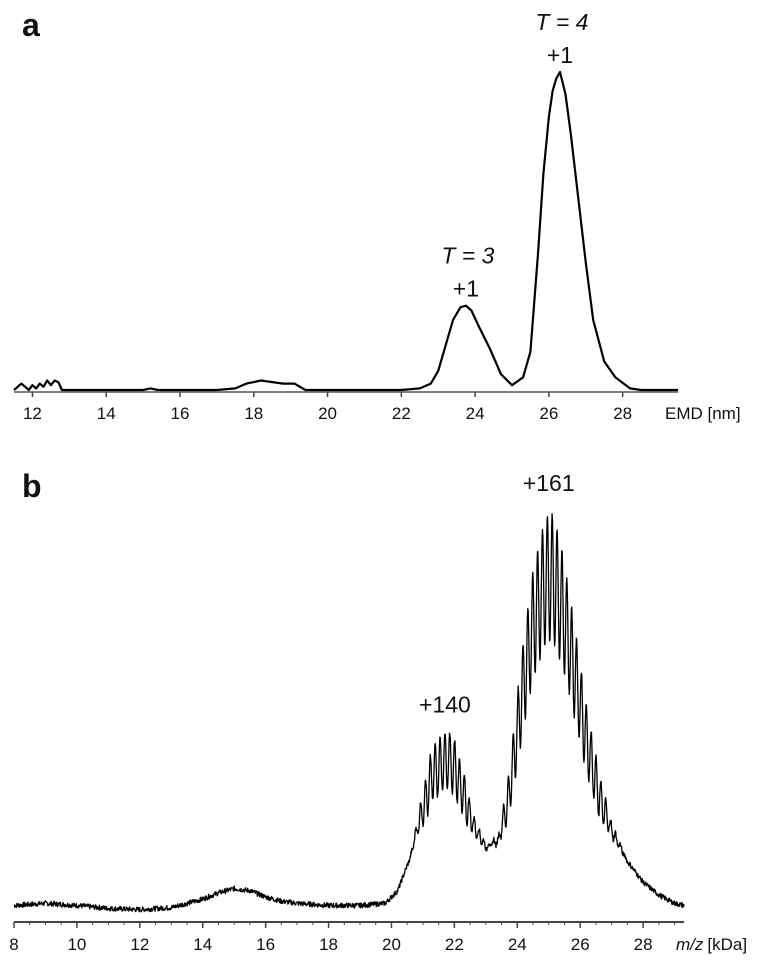 This screenshot has height=971, width=771. What do you see at coordinates (622, 413) in the screenshot?
I see `panel-a-tick-label-28: 28` at bounding box center [622, 413].